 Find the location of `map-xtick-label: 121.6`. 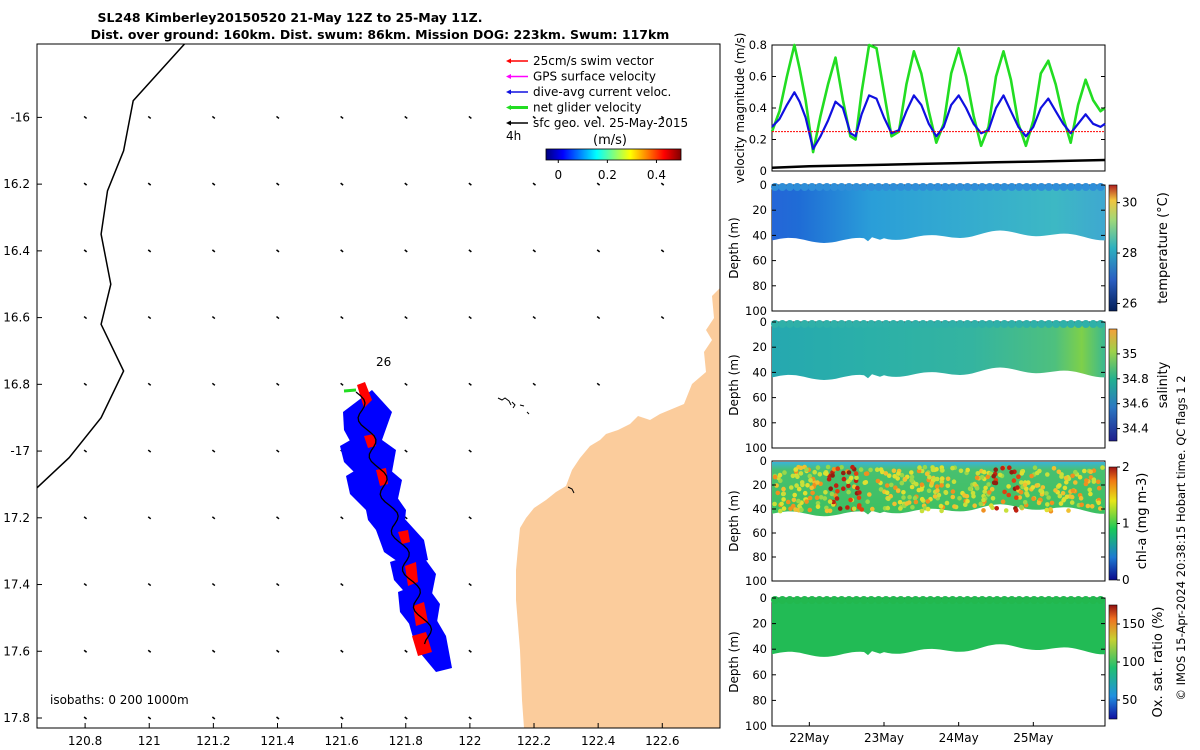

map-xtick-label: 121.6 is located at coordinates (341, 741).